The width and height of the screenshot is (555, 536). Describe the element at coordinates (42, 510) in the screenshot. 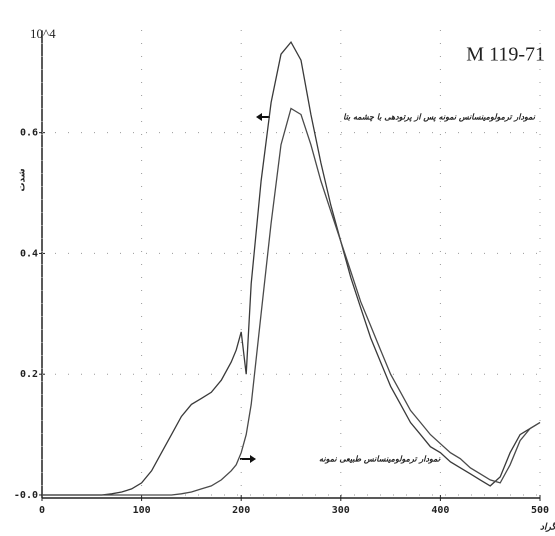

I see `x-tick-label: 0` at that location.